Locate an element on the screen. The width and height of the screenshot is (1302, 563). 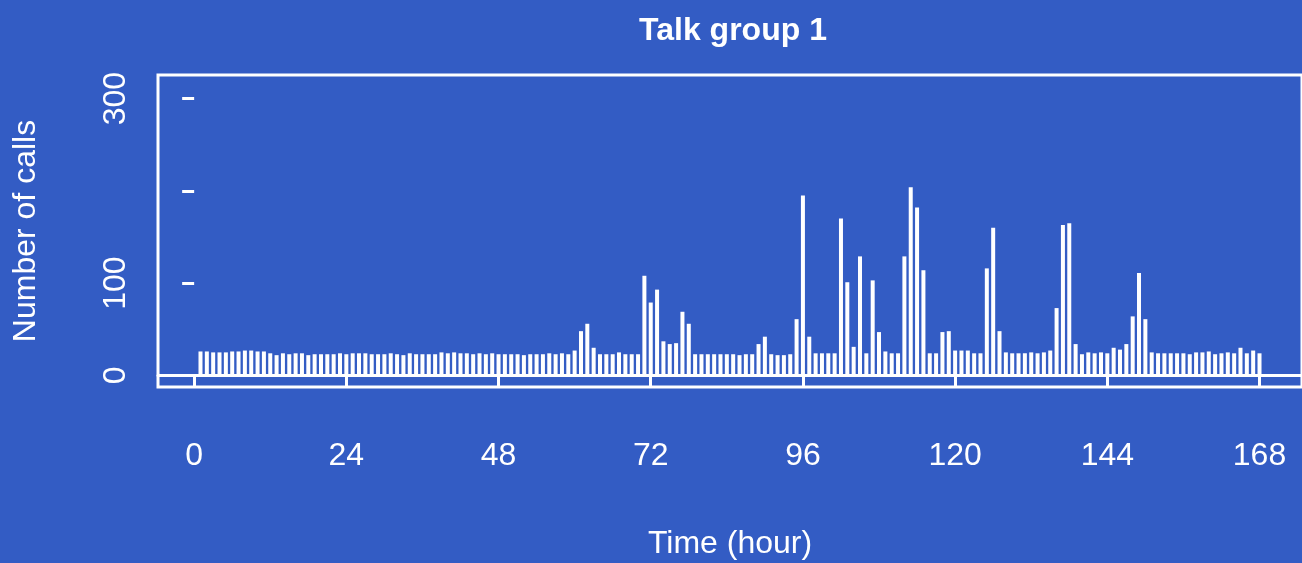
y-tick-label: 100 is located at coordinates (114, 283).